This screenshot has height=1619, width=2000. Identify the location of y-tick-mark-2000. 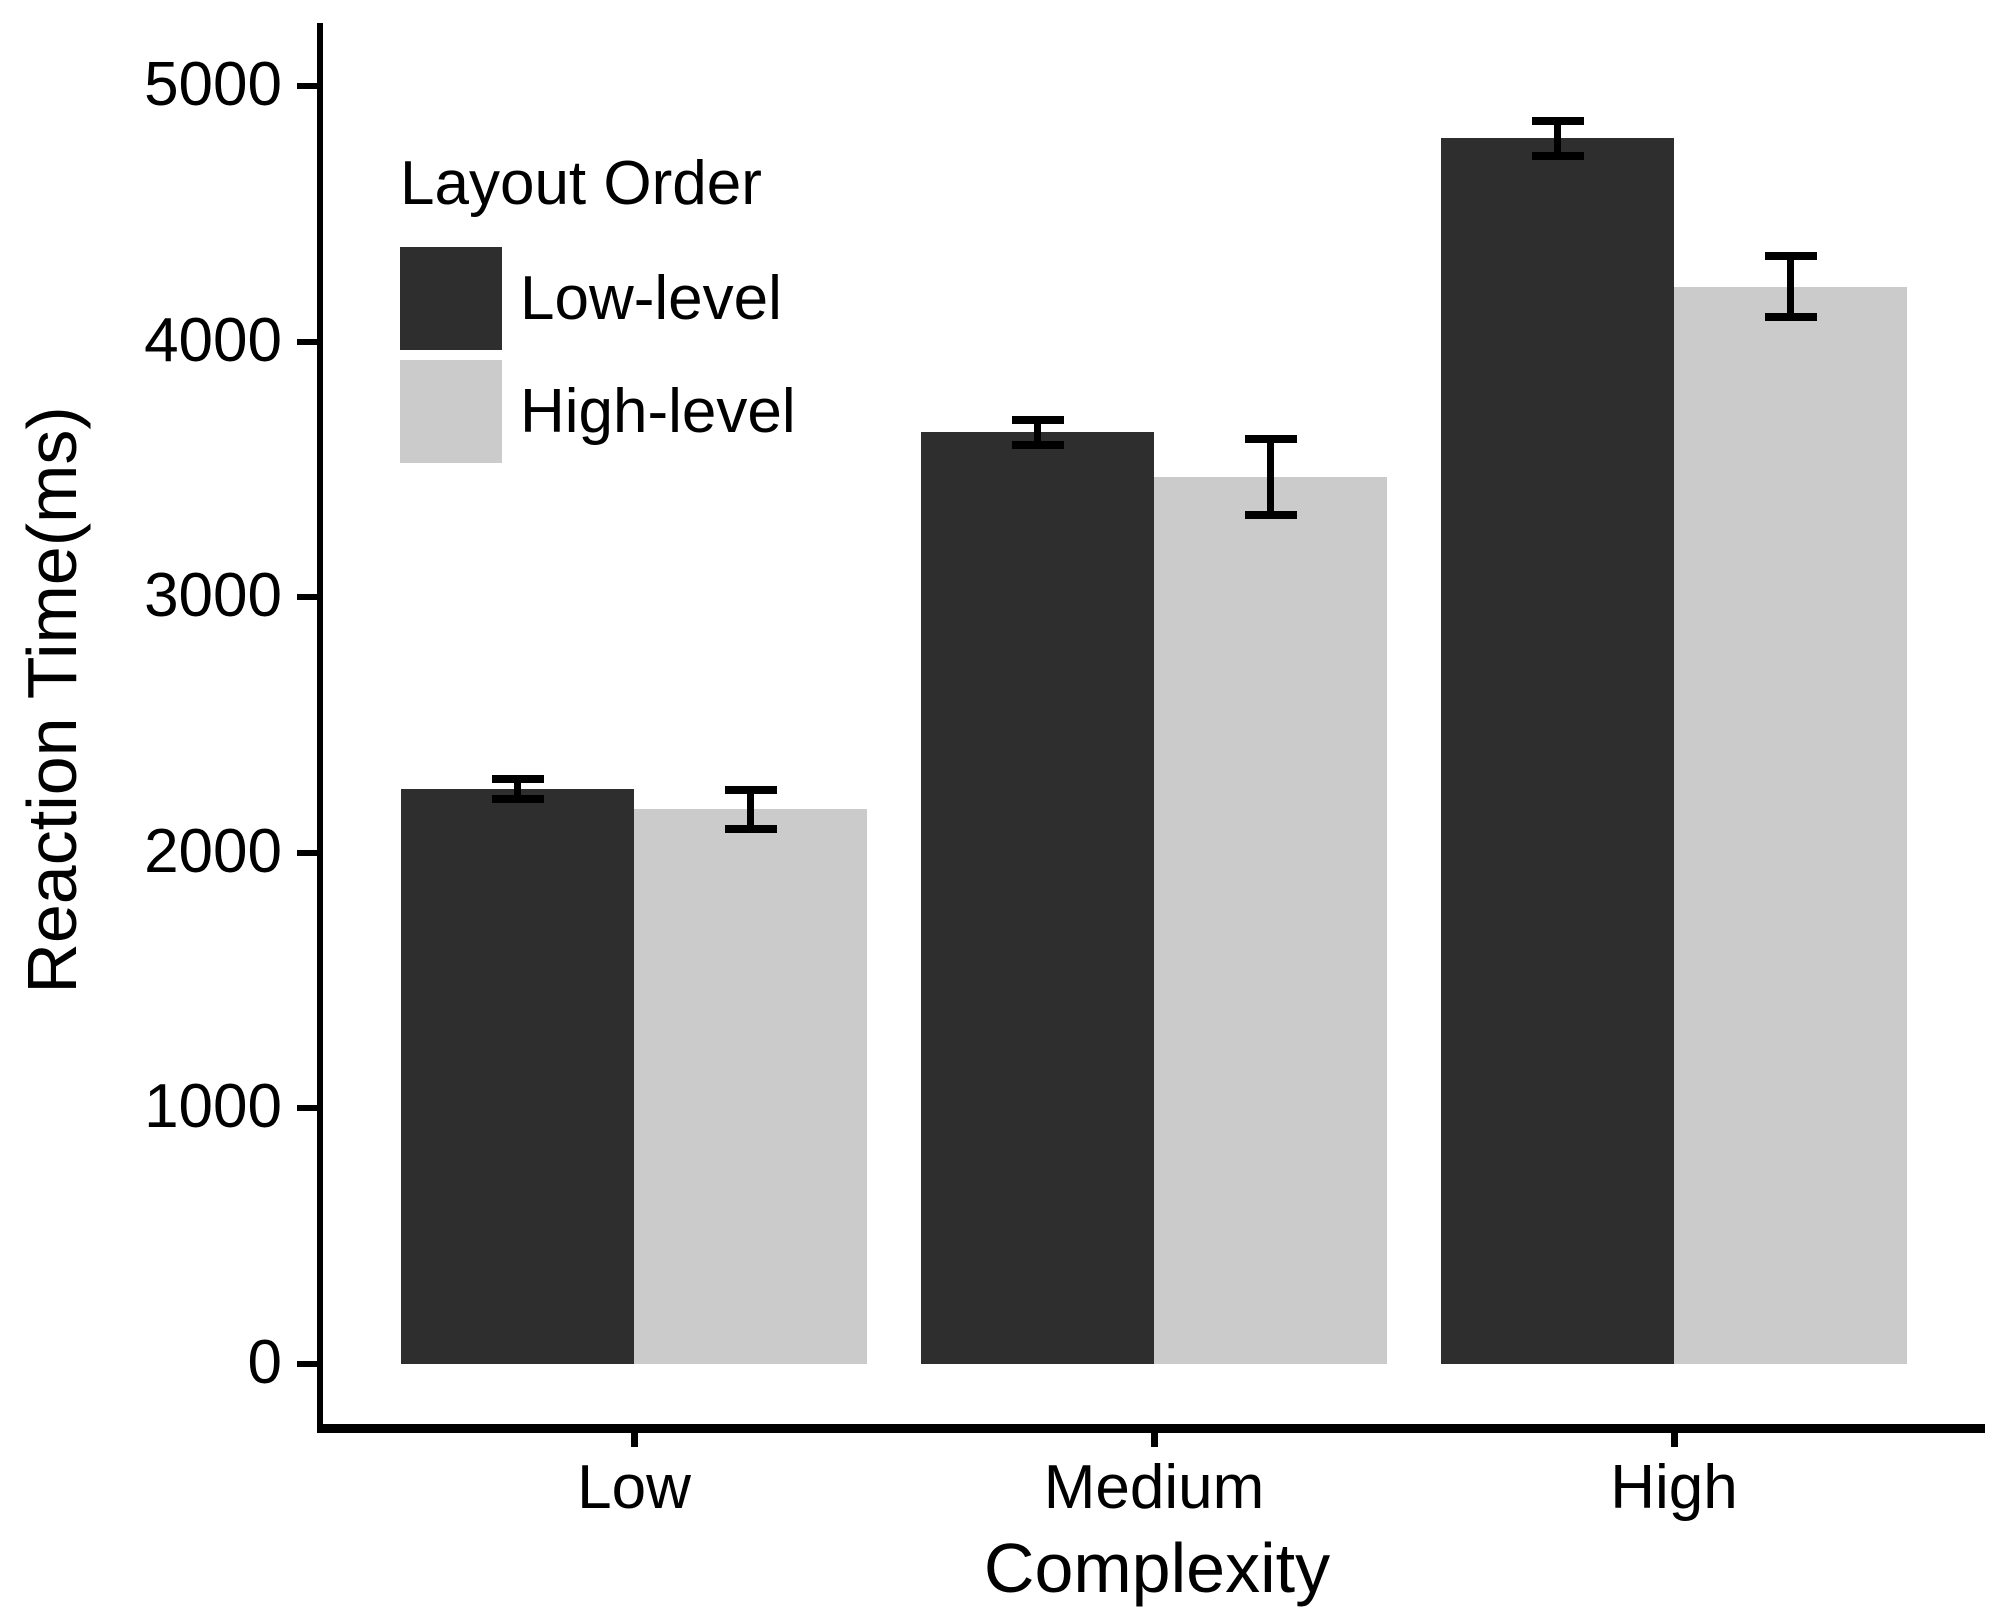
(307, 852).